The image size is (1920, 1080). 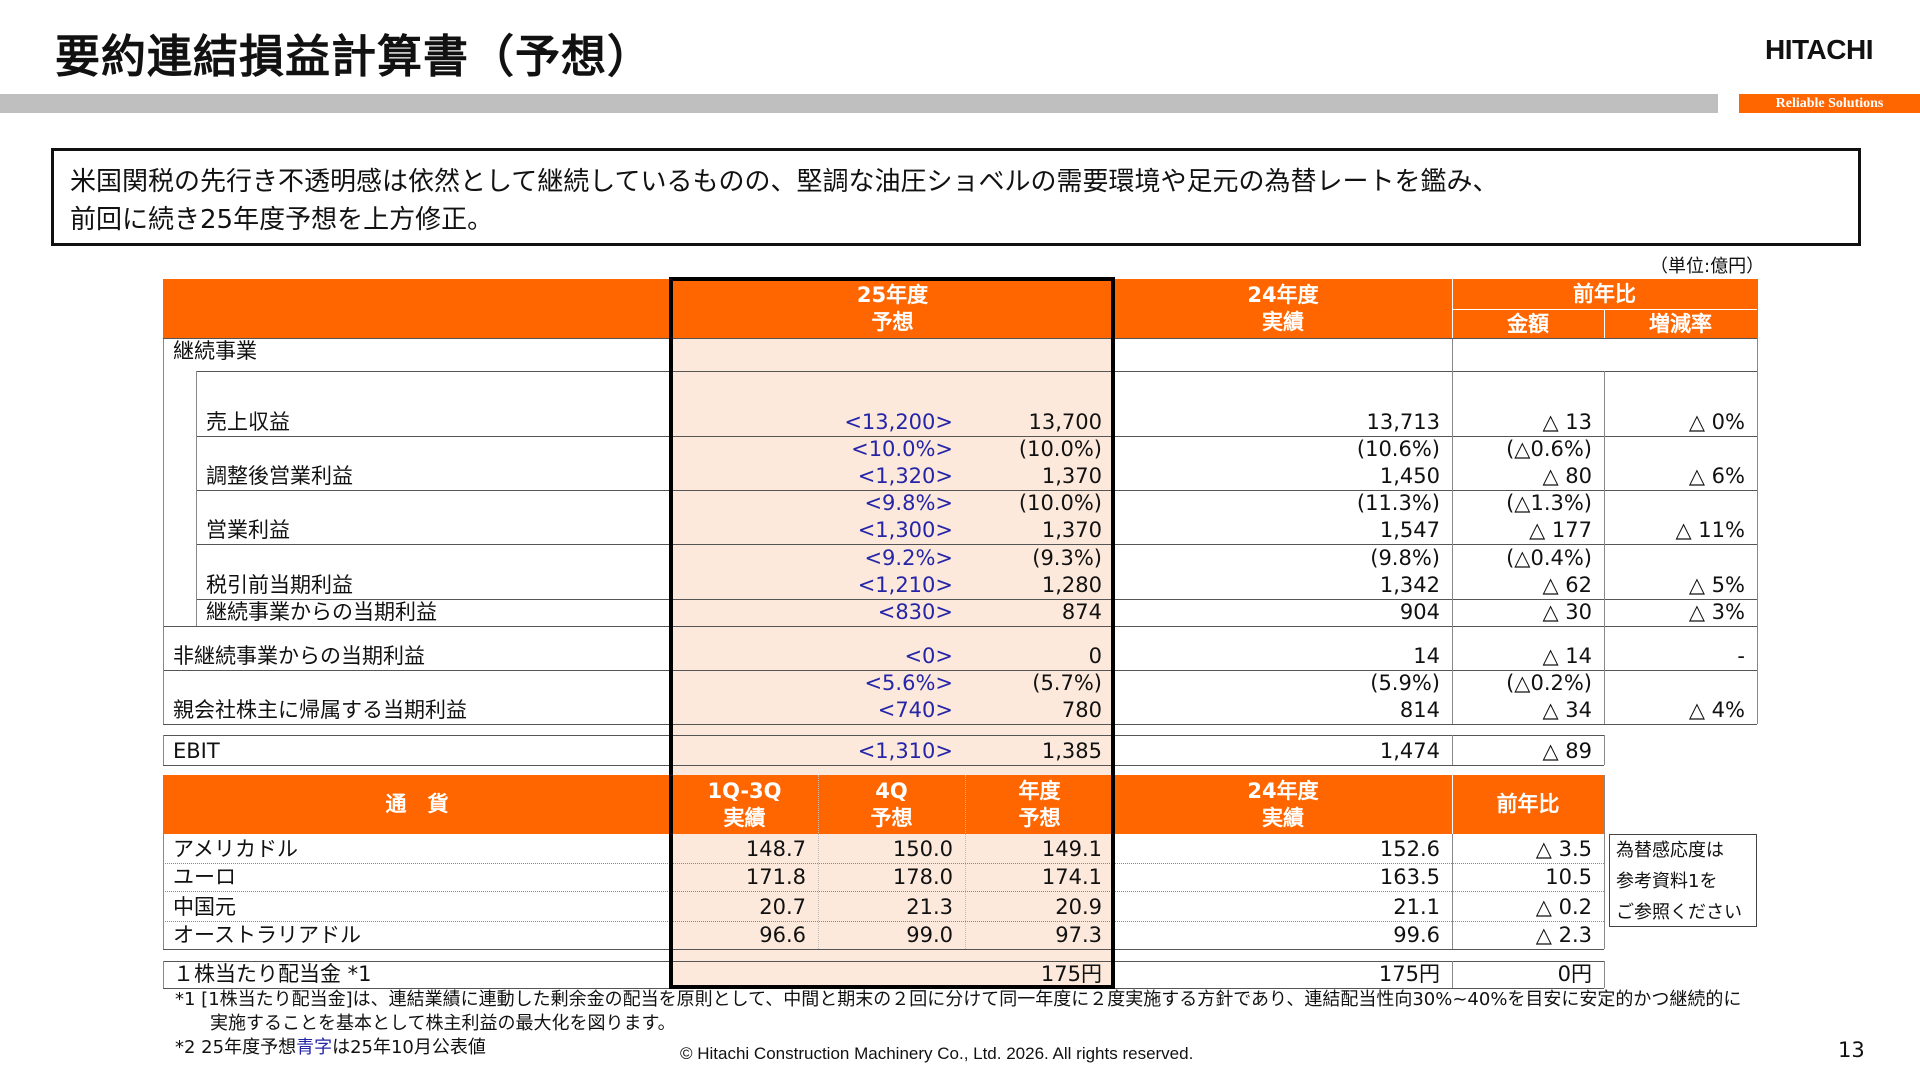 I want to click on fx-yoy: △ 2.3, so click(x=1528, y=935).